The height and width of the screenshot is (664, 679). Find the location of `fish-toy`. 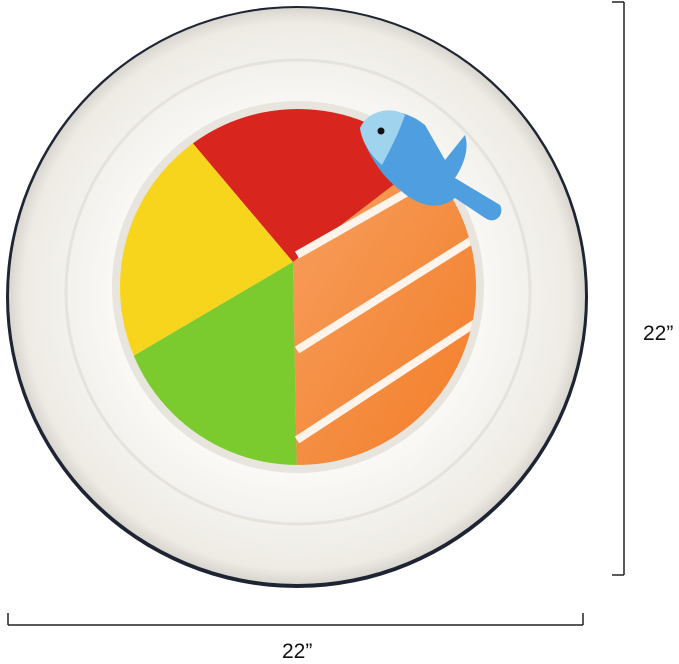

fish-toy is located at coordinates (431, 165).